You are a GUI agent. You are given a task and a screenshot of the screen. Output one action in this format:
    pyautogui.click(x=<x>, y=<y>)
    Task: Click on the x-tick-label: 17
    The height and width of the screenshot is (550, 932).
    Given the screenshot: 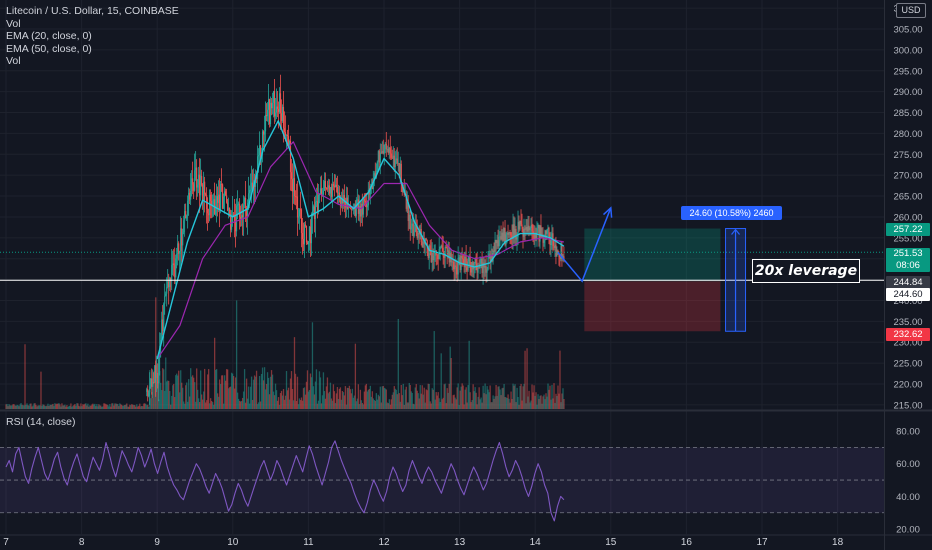 What is the action you would take?
    pyautogui.click(x=762, y=542)
    